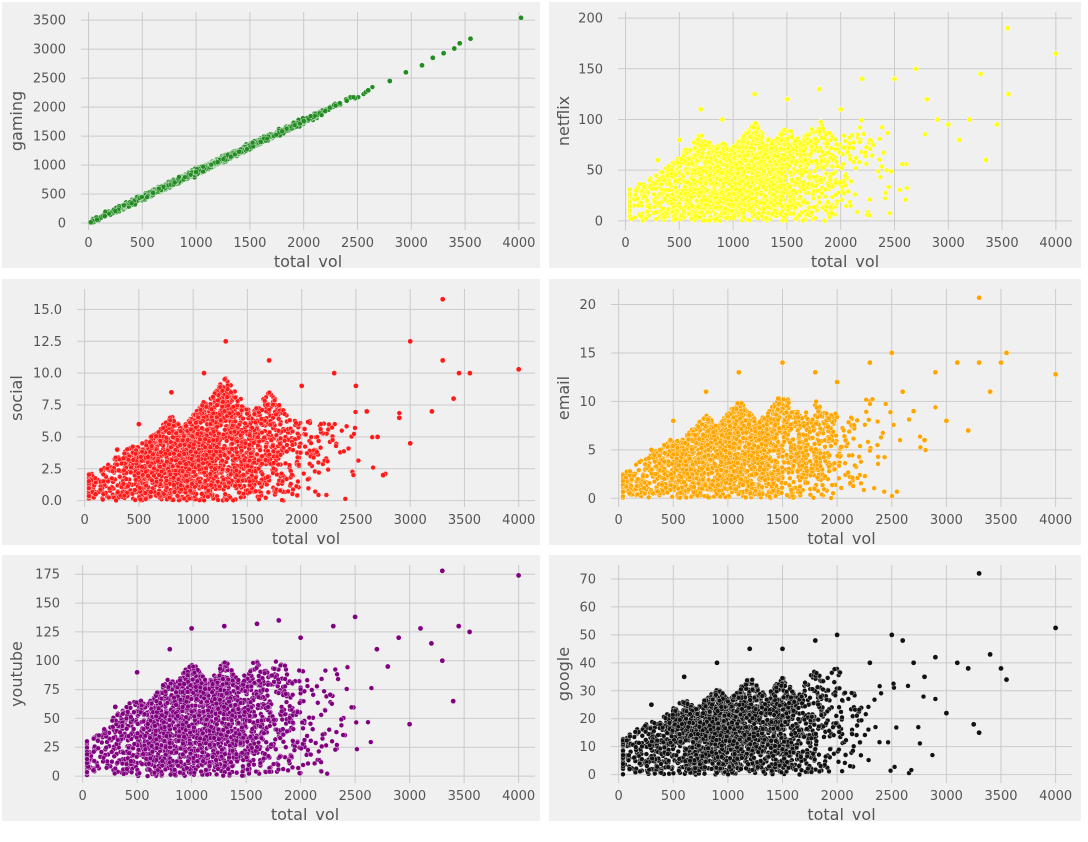  I want to click on x-tick-label: 3000, so click(411, 243).